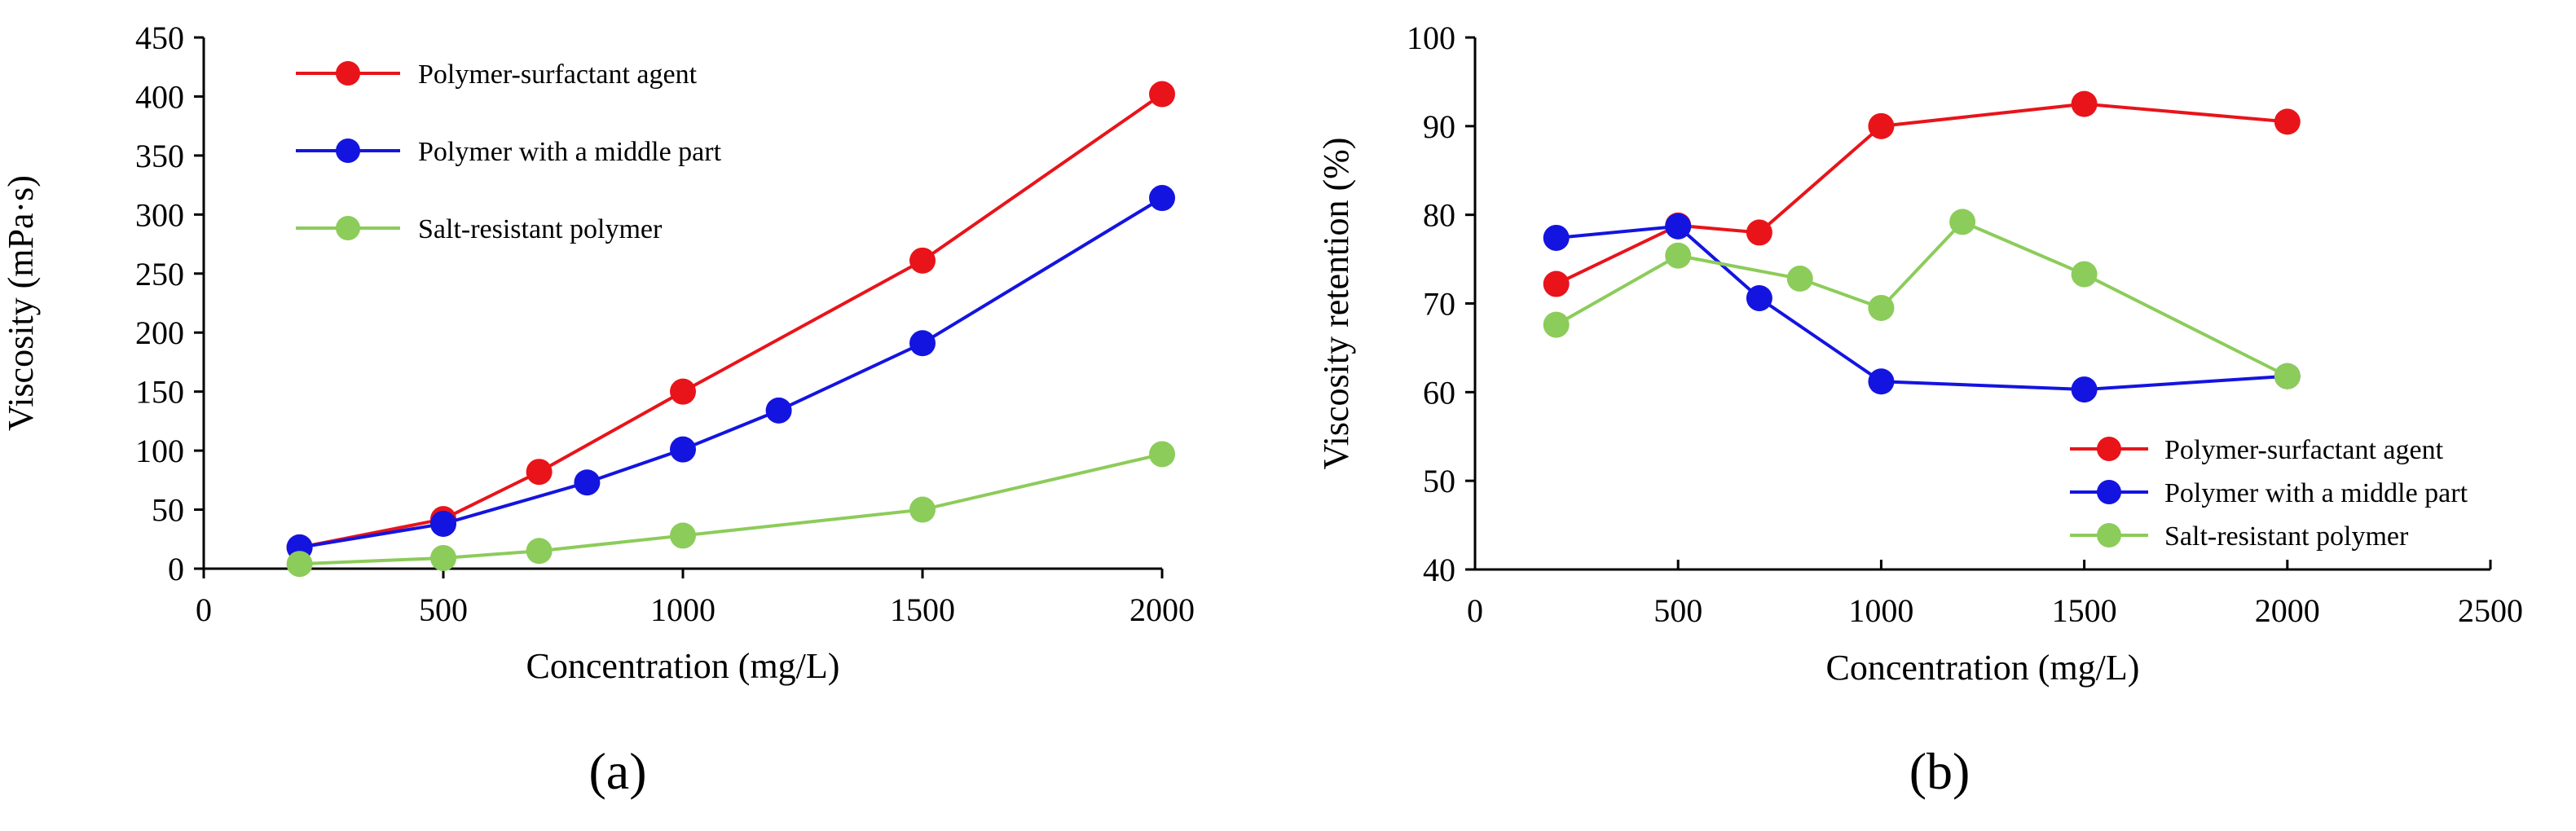 This screenshot has width=2576, height=831. What do you see at coordinates (159, 214) in the screenshot?
I see `y-tick-label: 300` at bounding box center [159, 214].